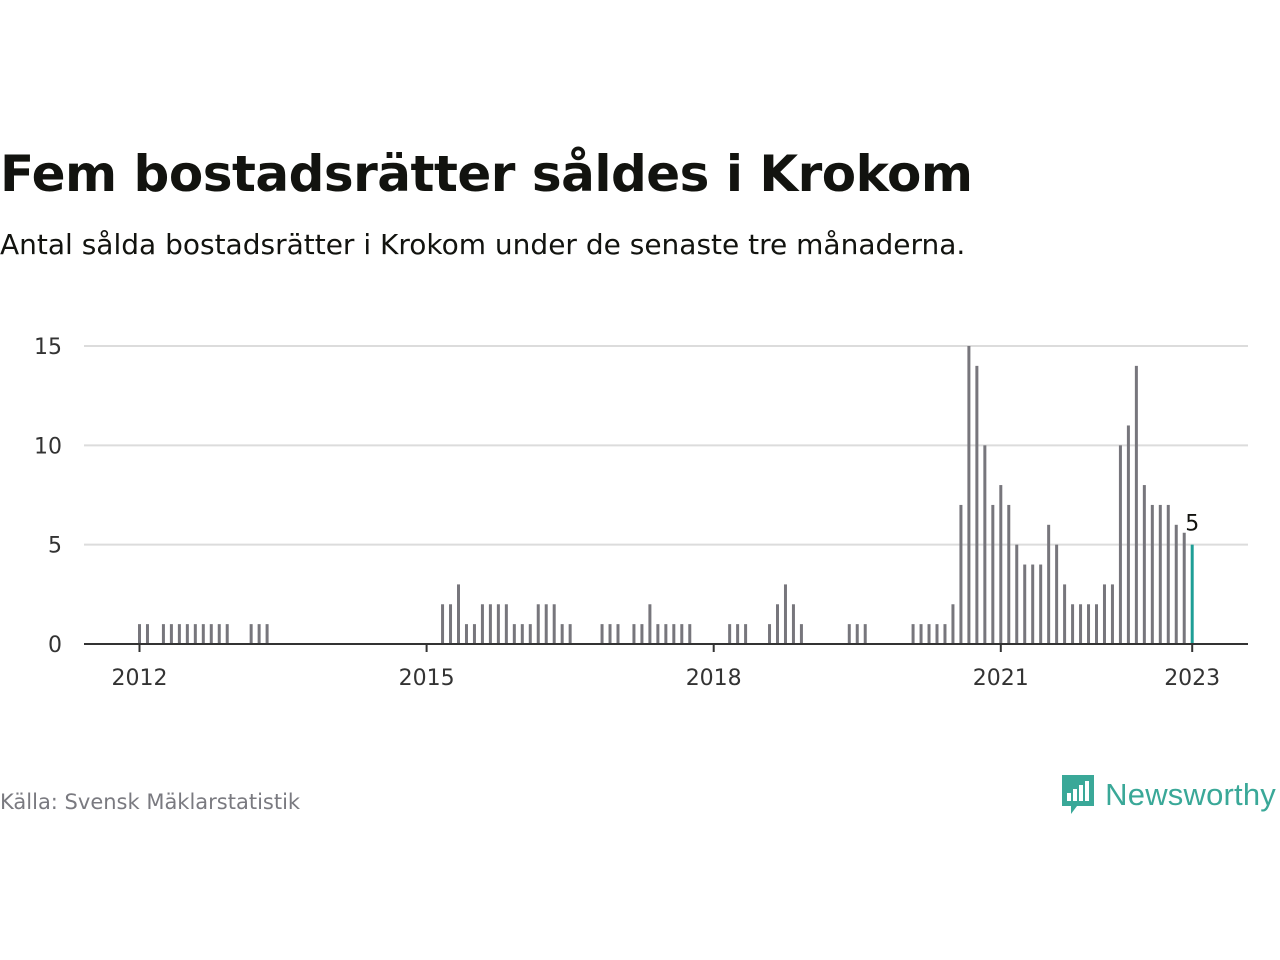  I want to click on logo-text: Newsworthy, so click(1190, 794).